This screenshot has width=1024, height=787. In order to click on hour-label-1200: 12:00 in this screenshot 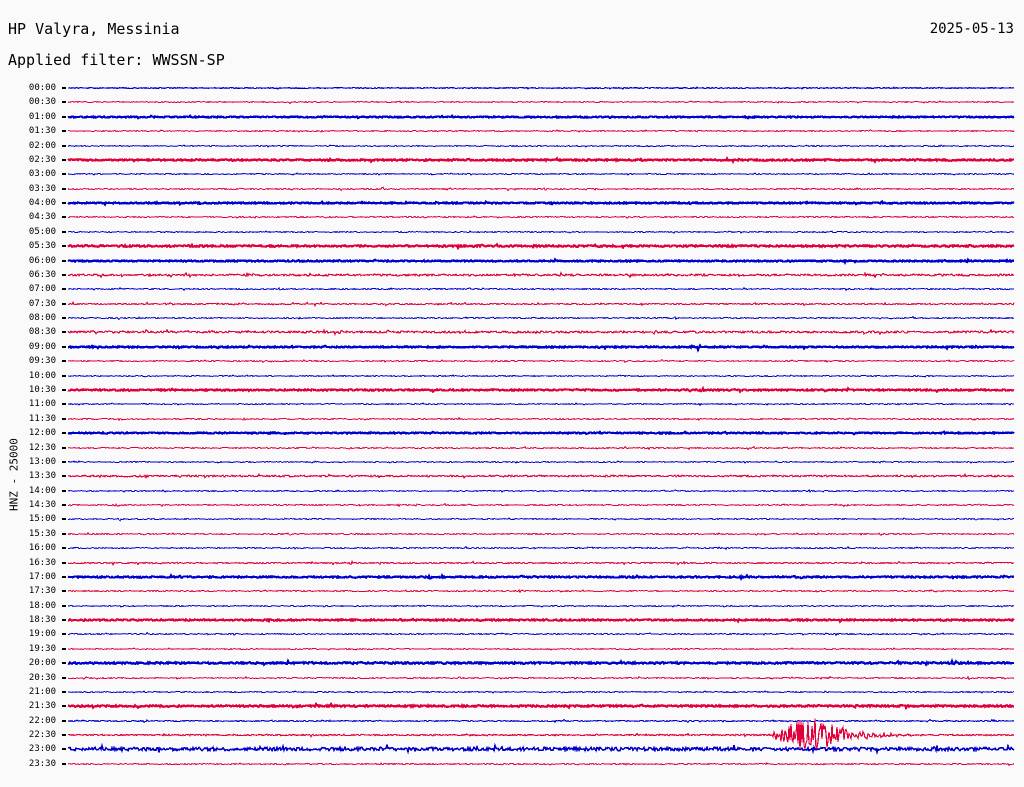, I will do `click(42, 433)`.